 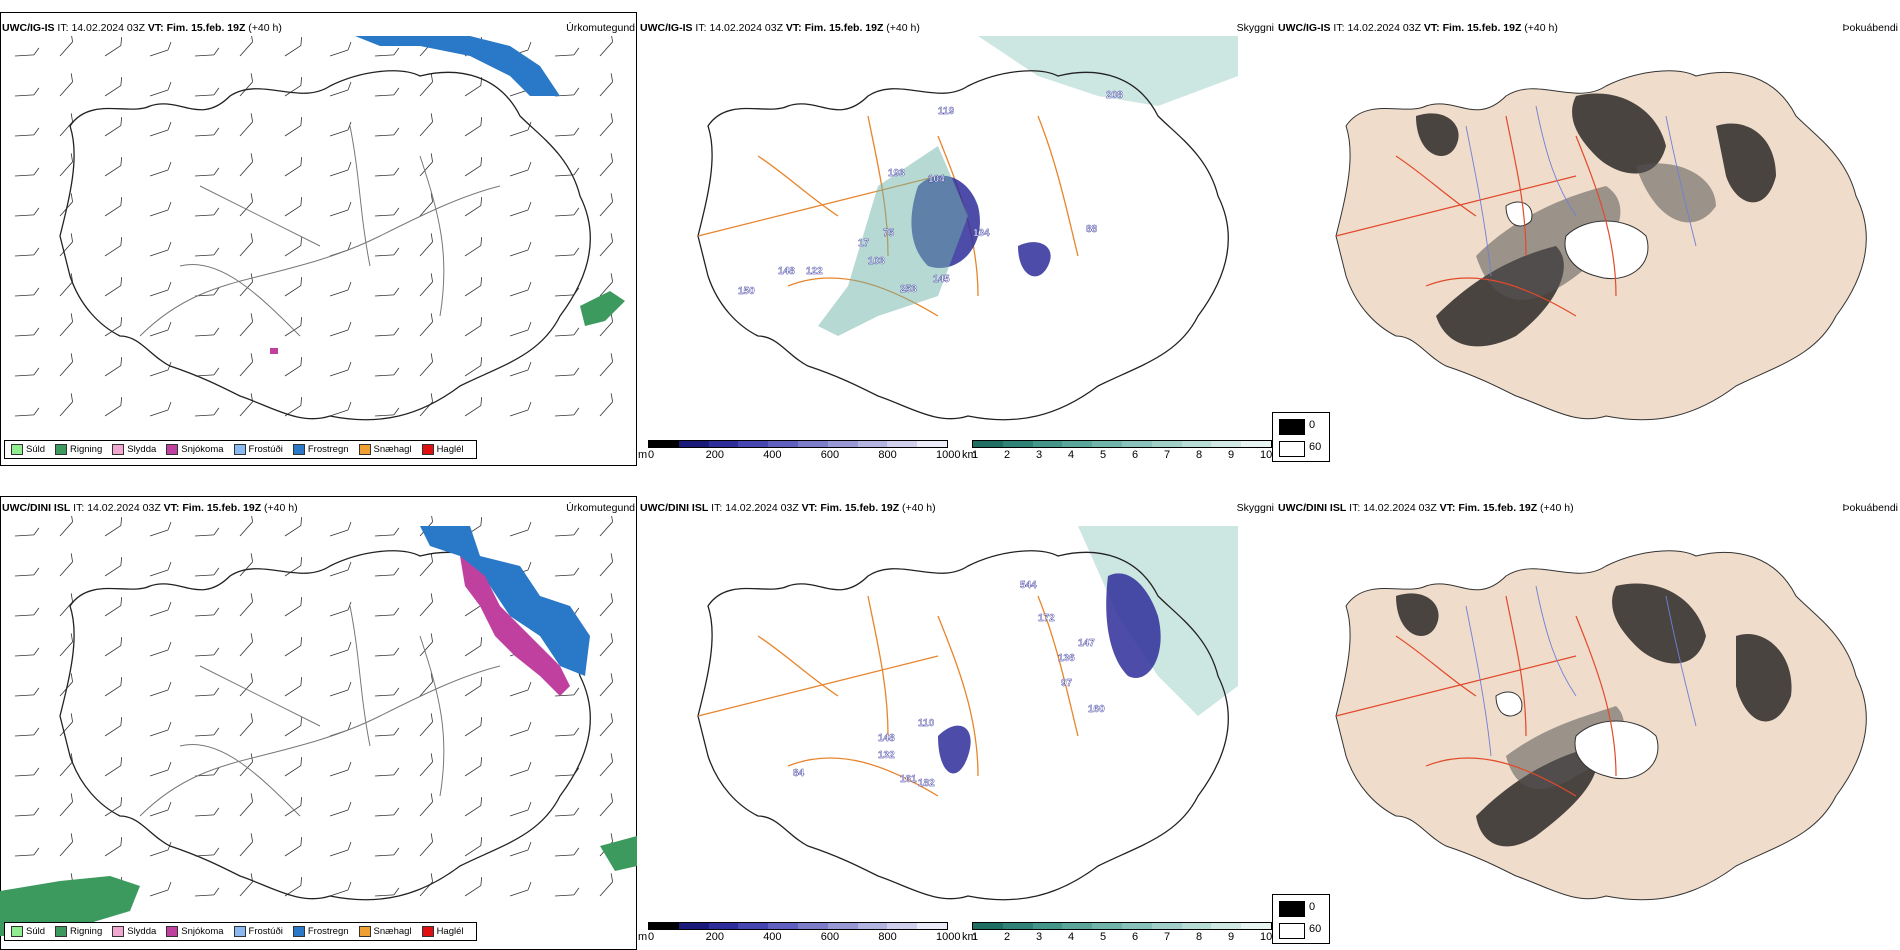 What do you see at coordinates (886, 738) in the screenshot?
I see `cloud-base-label: 148` at bounding box center [886, 738].